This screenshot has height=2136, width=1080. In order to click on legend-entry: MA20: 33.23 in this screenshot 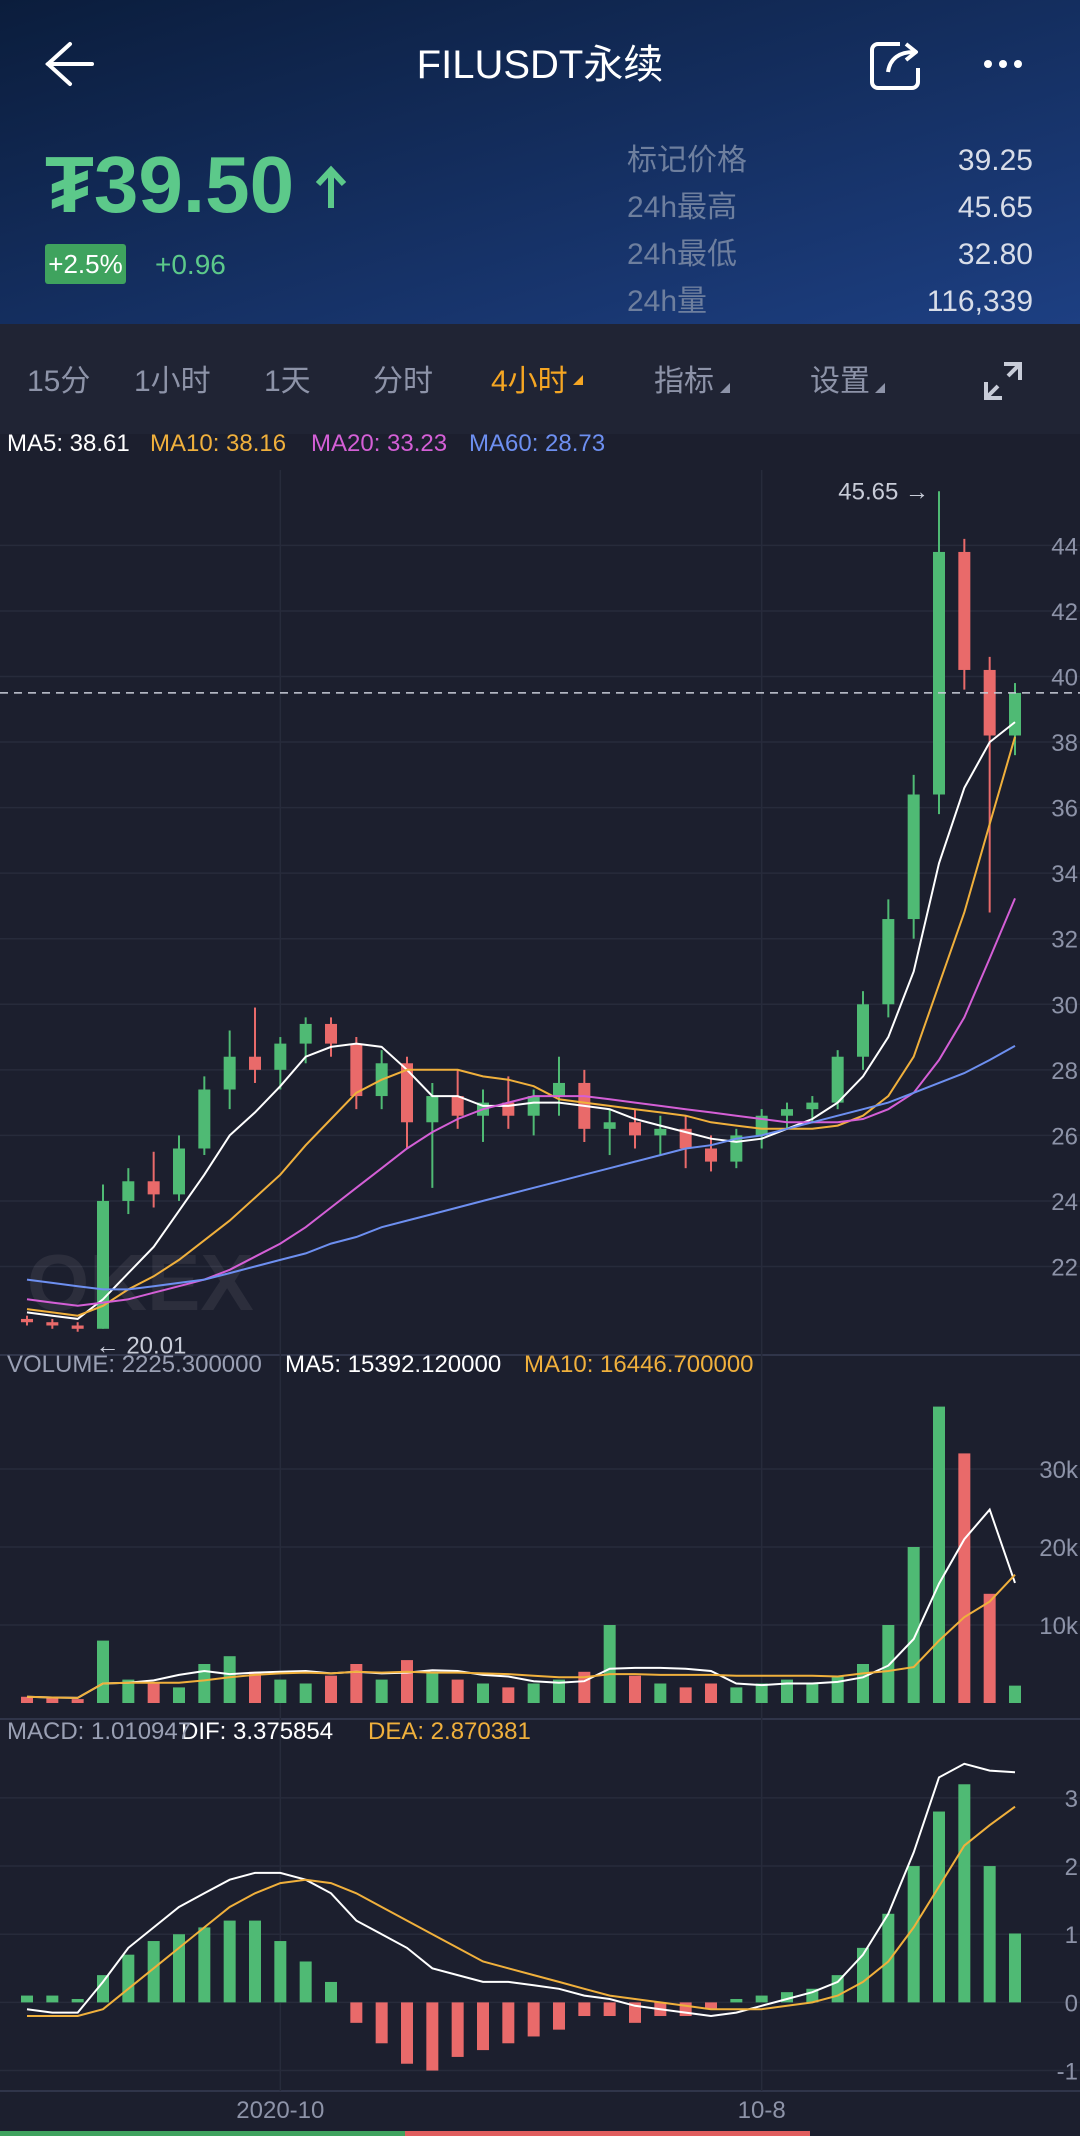, I will do `click(379, 443)`.